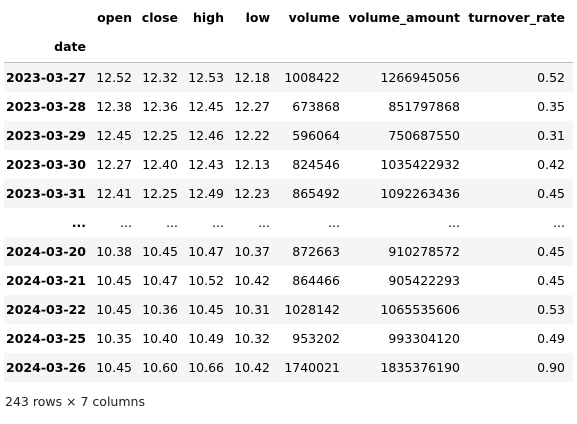  I want to click on cell-turnover-rate: 0.42, so click(551, 164).